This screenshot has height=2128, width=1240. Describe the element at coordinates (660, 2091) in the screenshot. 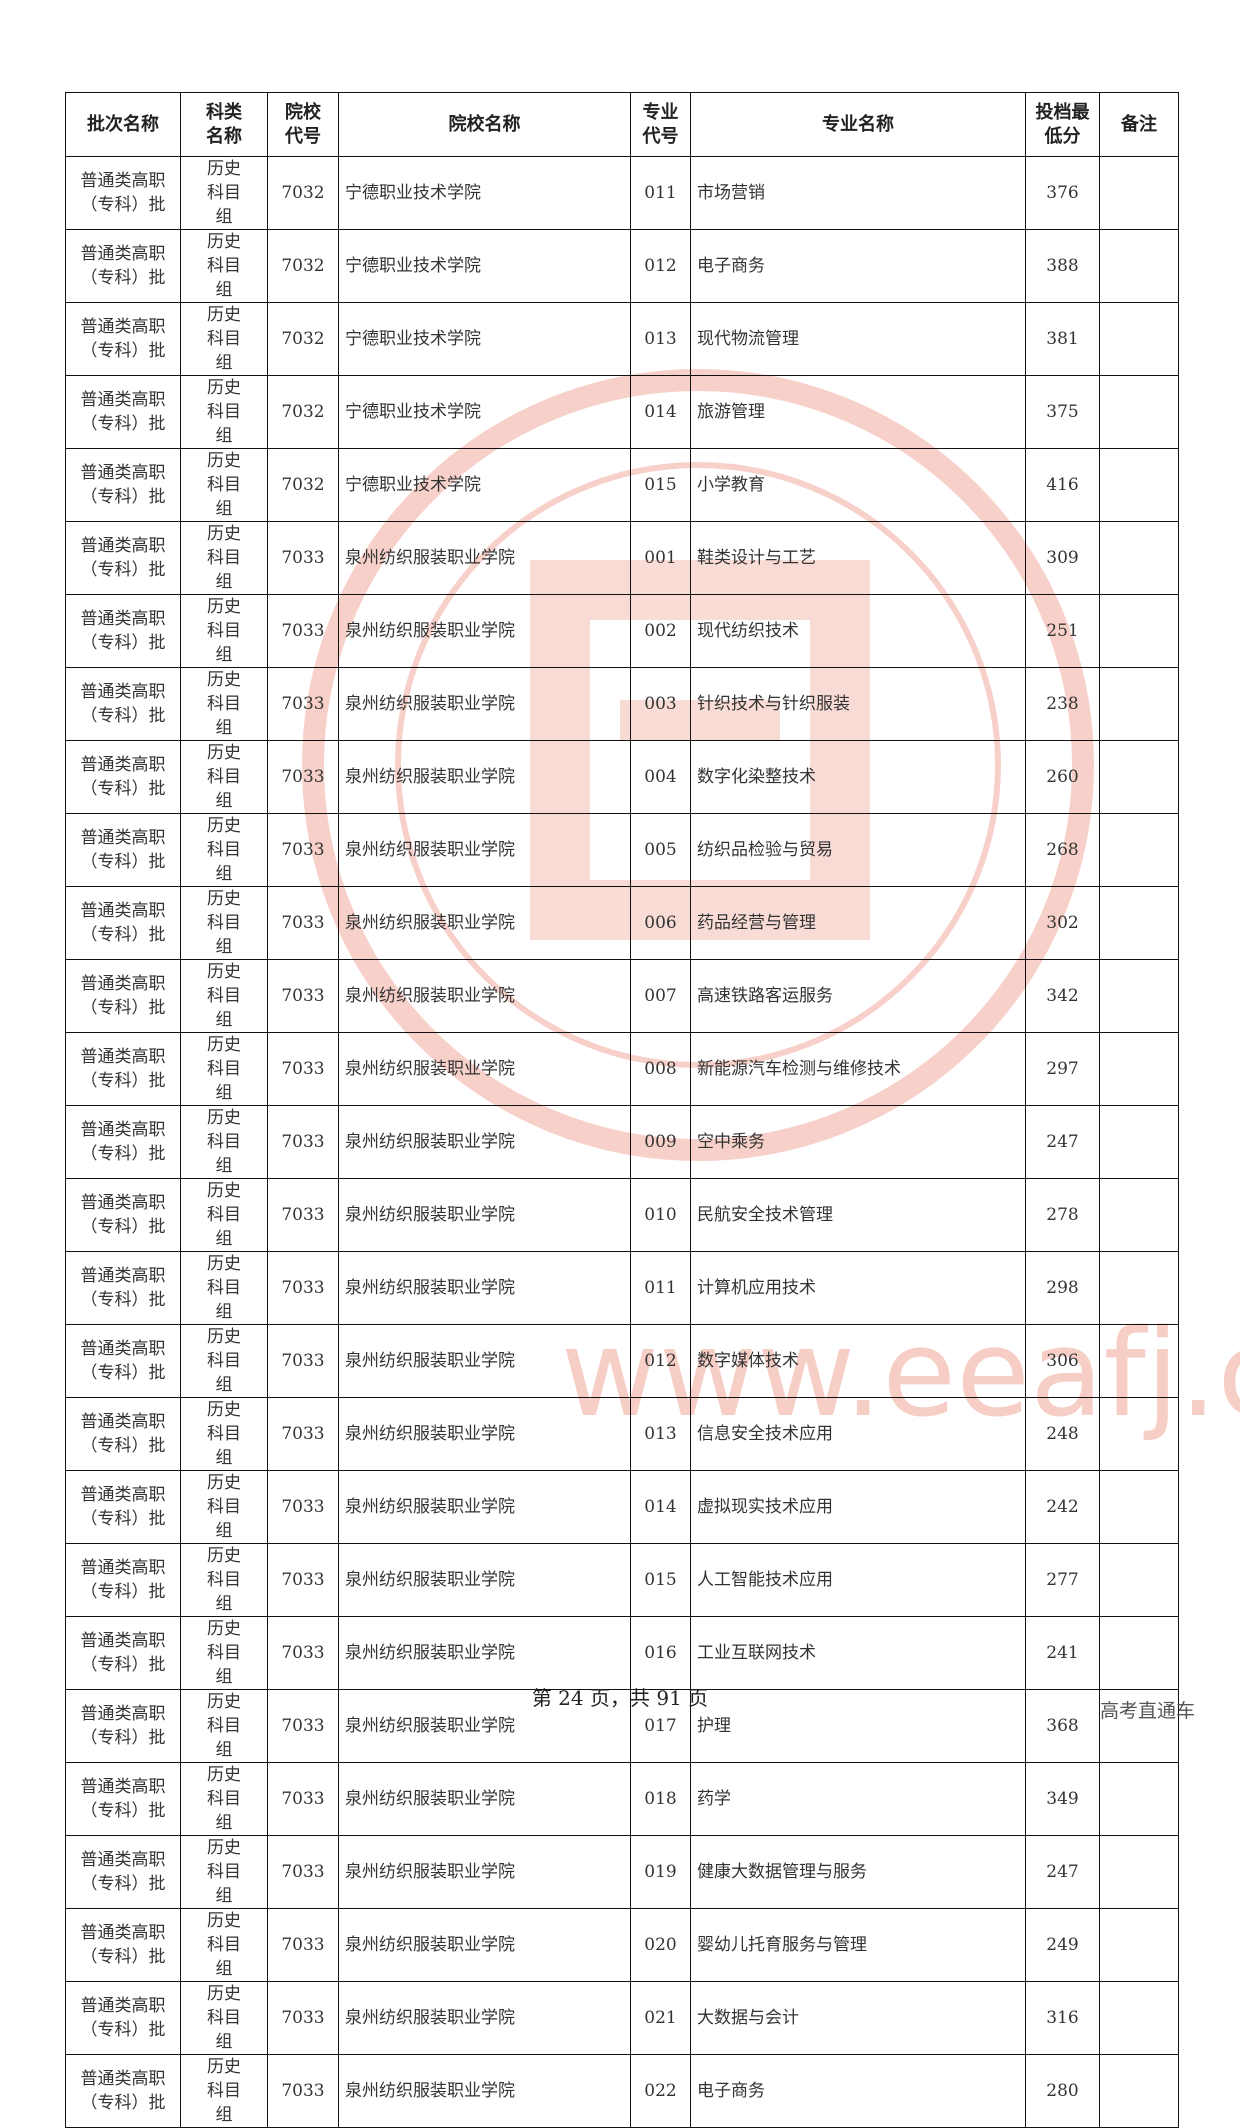

I see `major-code-cell: 022` at that location.